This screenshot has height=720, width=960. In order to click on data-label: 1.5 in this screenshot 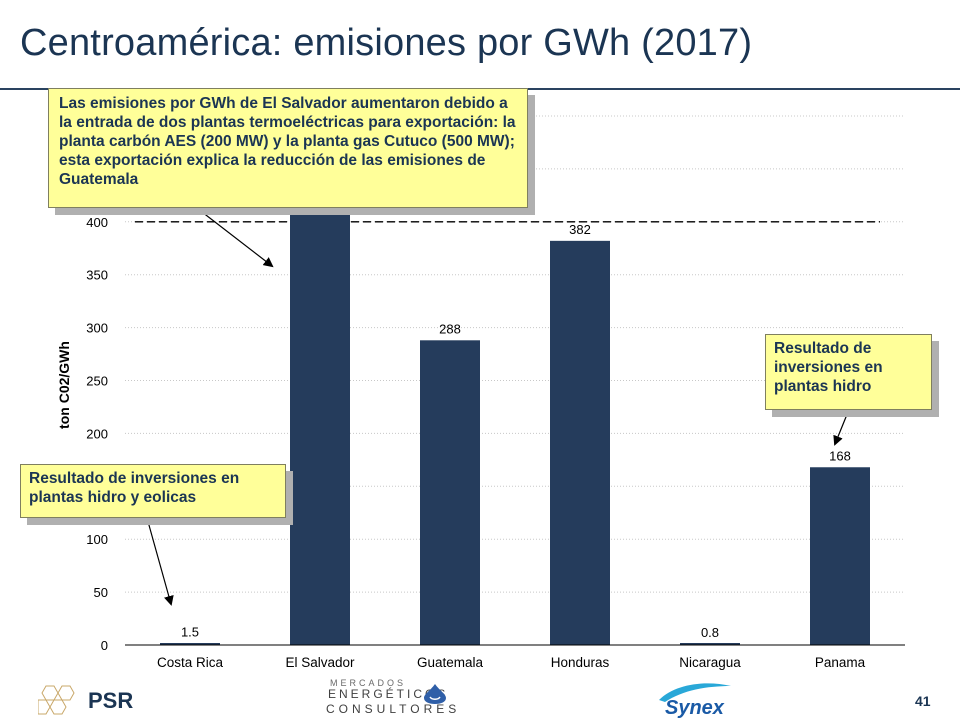, I will do `click(190, 631)`.